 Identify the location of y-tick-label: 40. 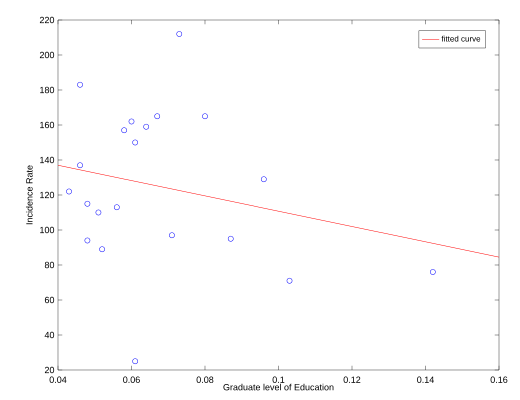
(49, 335).